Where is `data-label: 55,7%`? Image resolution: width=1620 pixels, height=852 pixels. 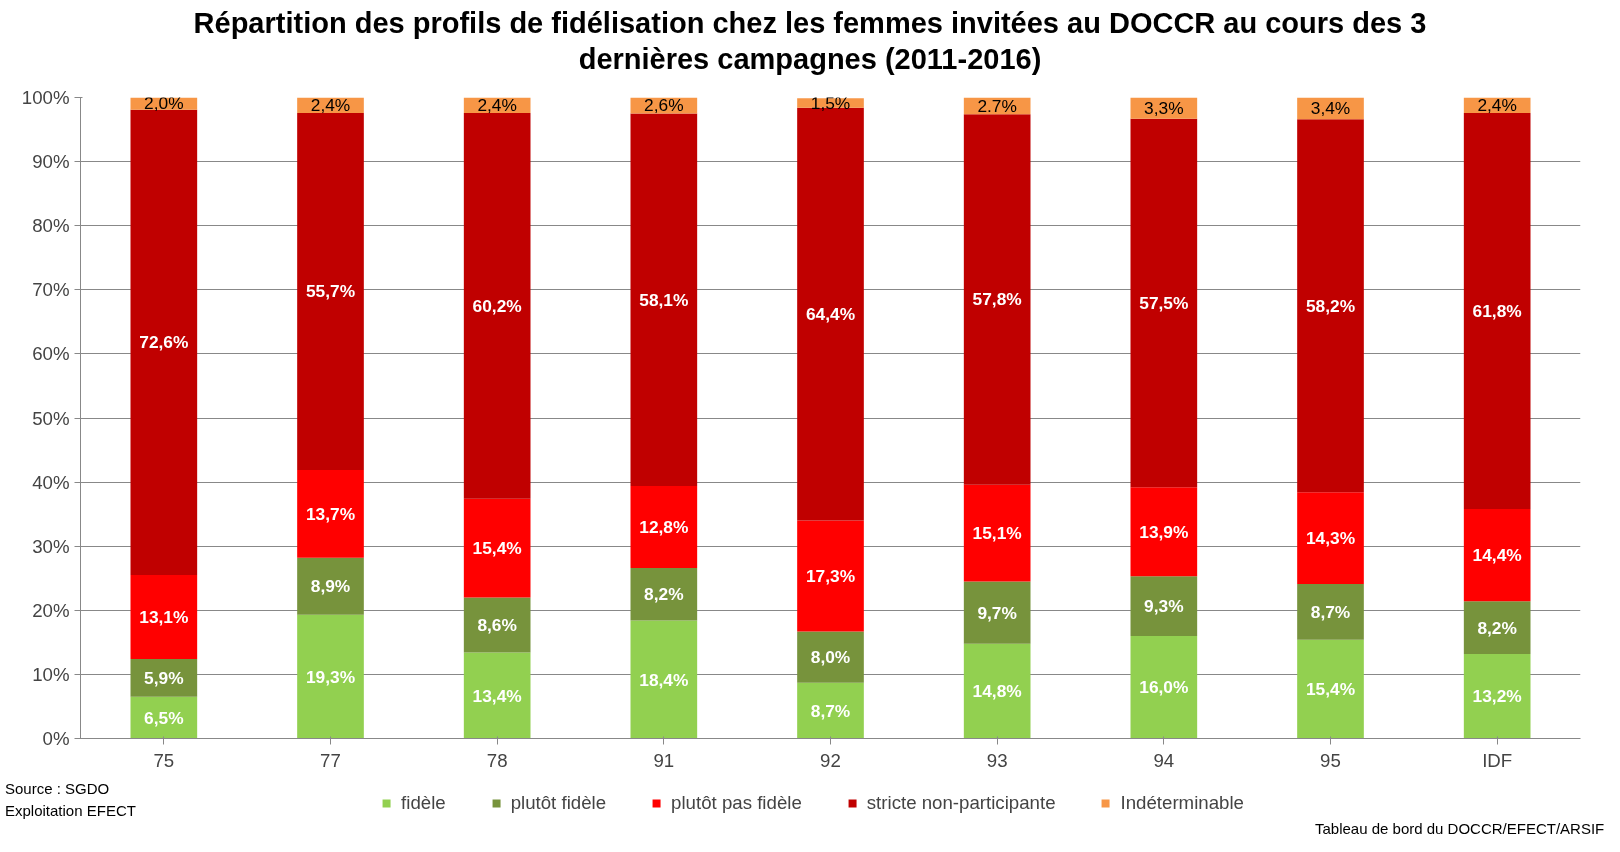 data-label: 55,7% is located at coordinates (330, 290).